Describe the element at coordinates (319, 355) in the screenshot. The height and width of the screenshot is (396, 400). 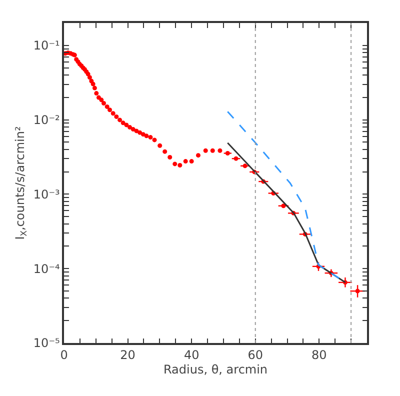
I see `x-tick-label: 80` at that location.